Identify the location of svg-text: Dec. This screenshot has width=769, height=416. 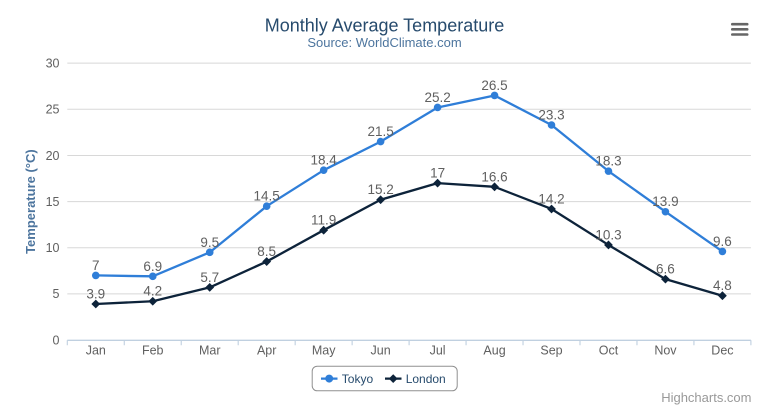
(722, 350).